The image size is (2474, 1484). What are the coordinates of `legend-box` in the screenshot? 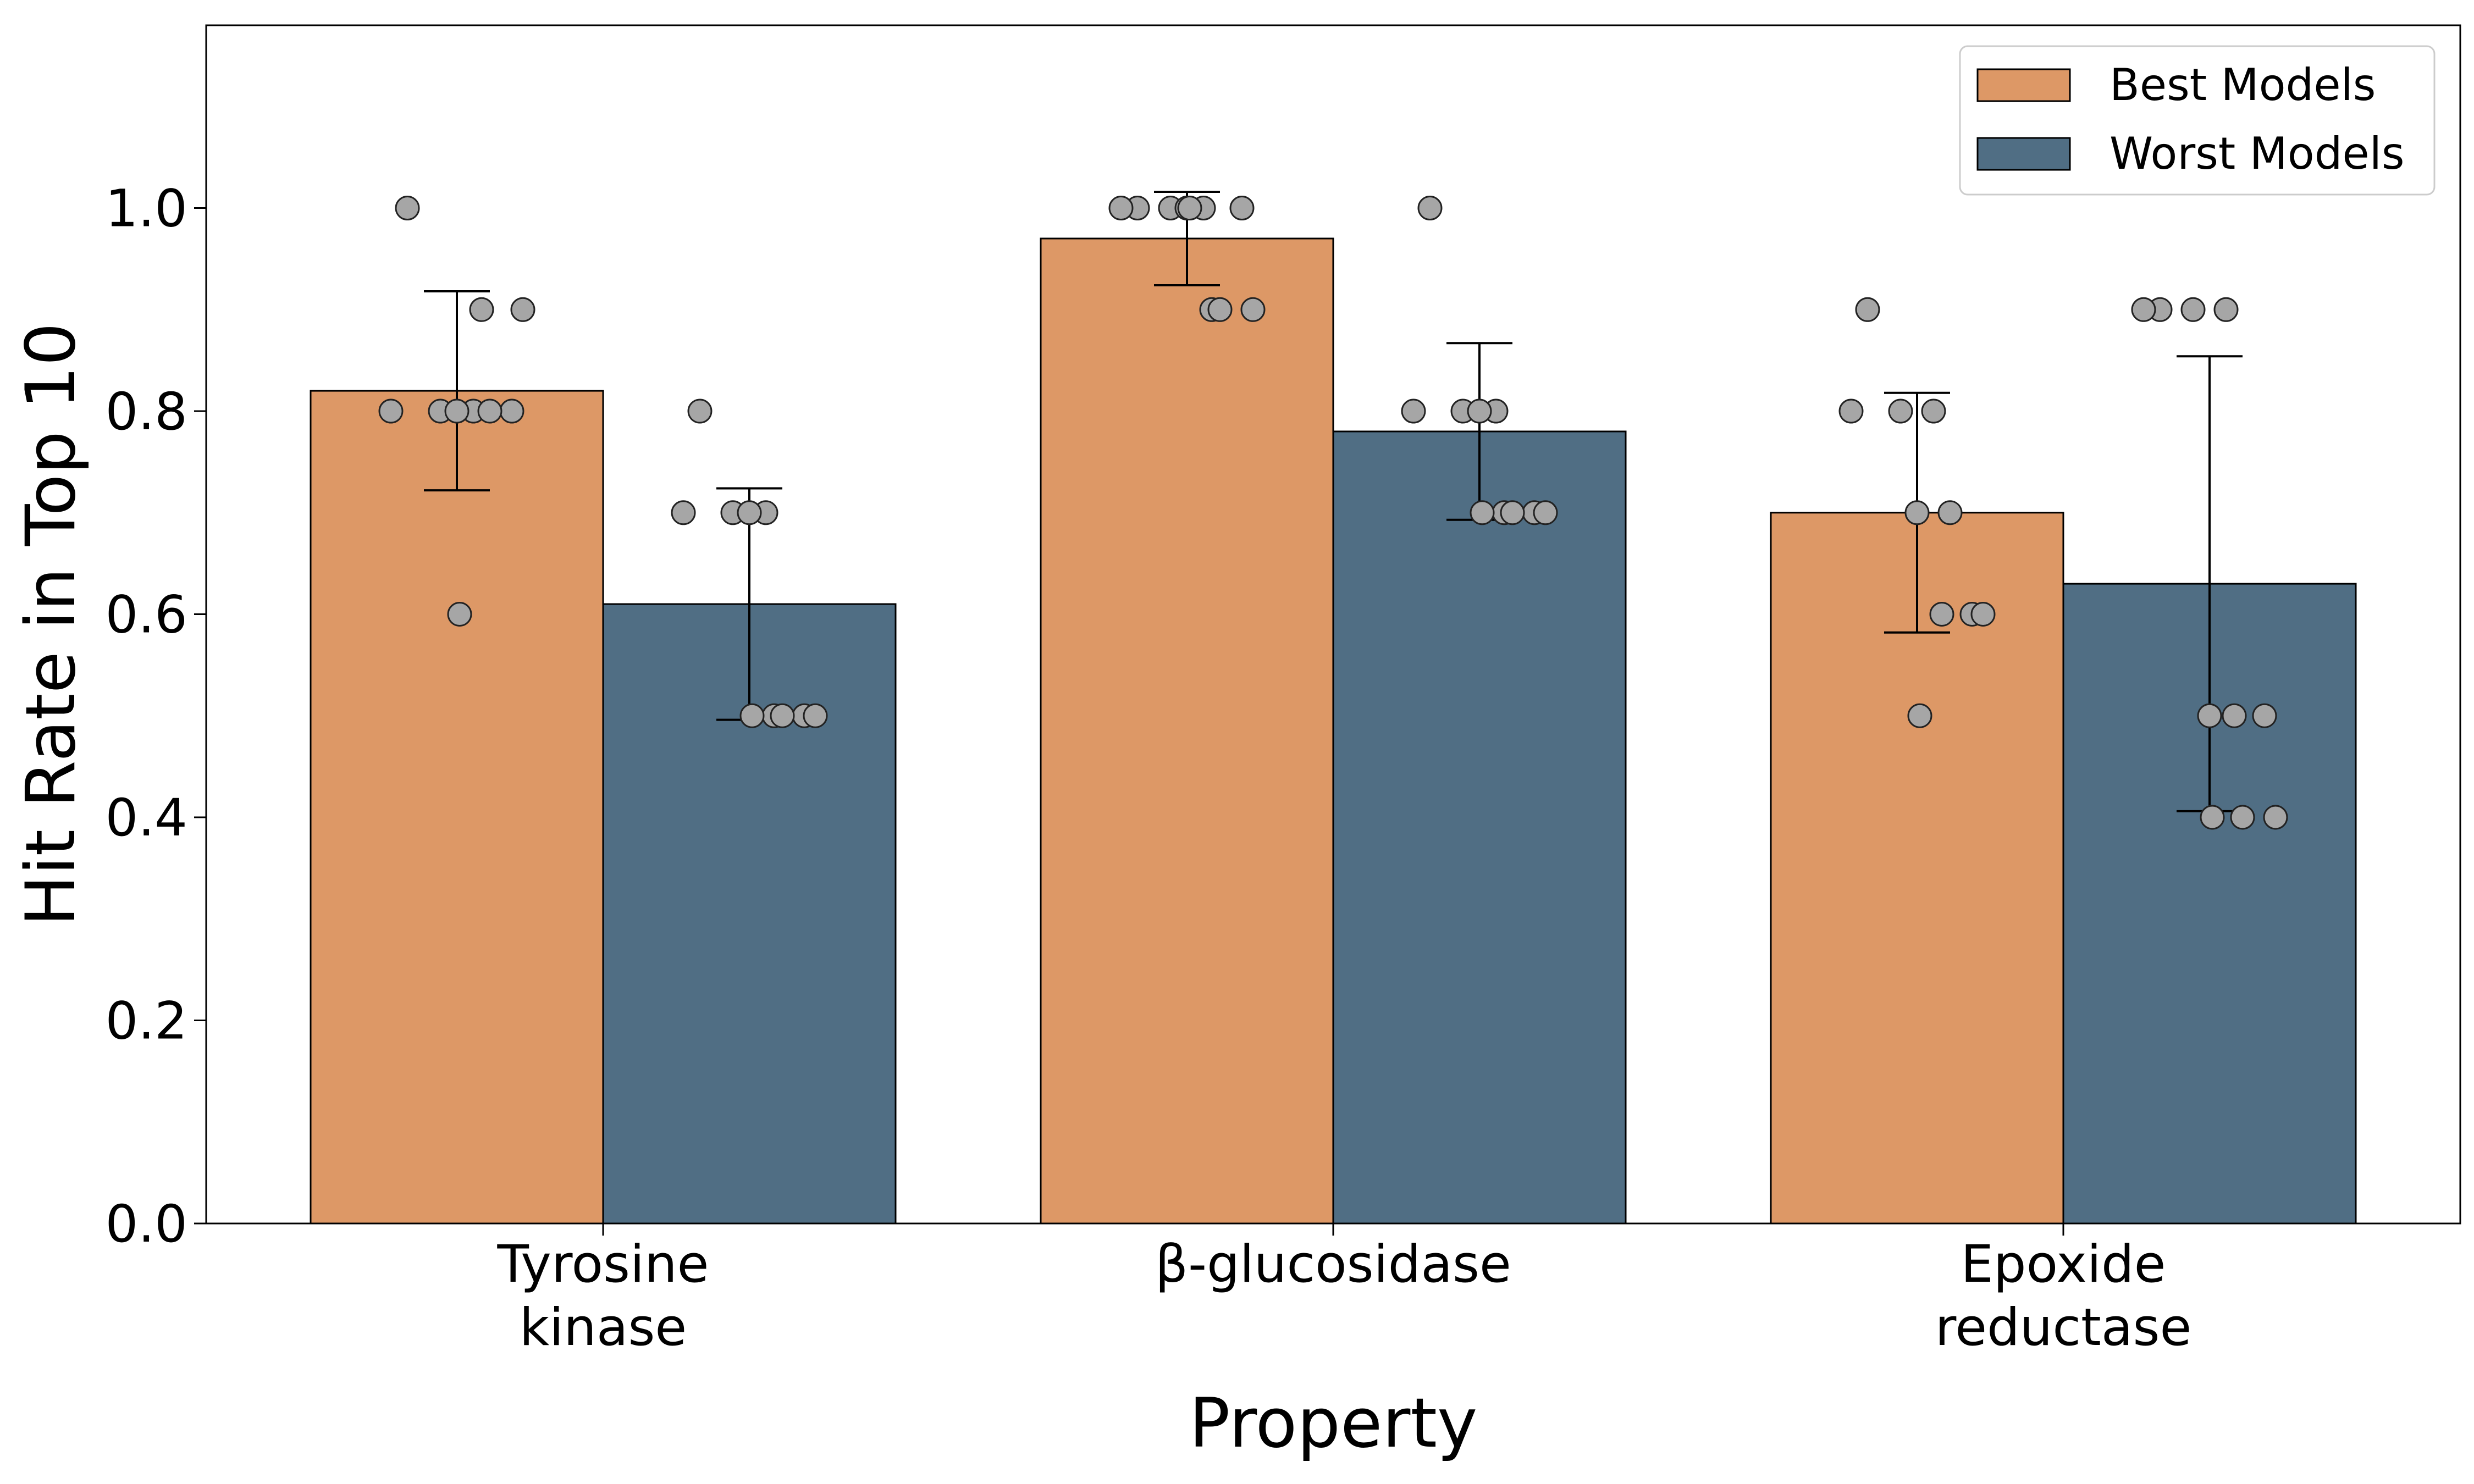 It's located at (2198, 120).